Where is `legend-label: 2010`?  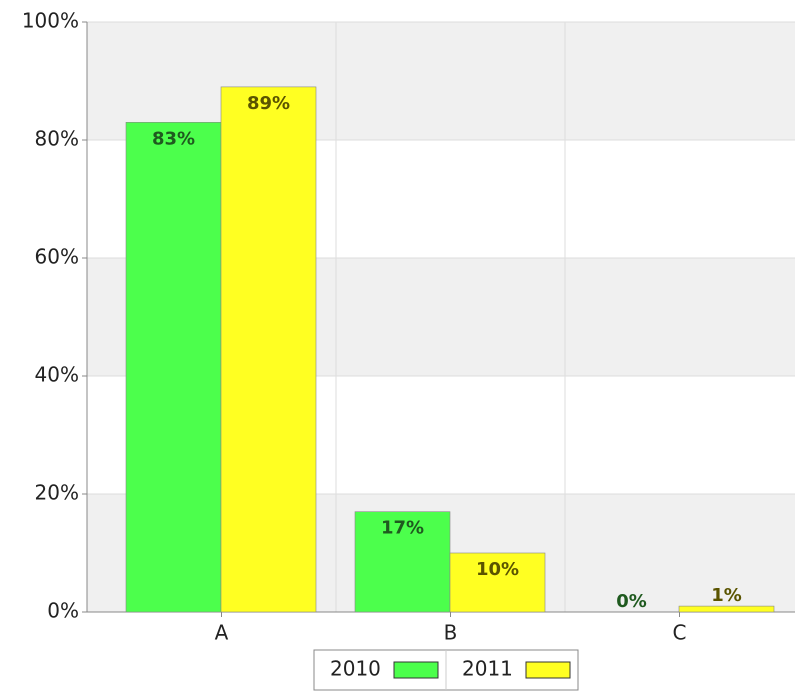
legend-label: 2010 is located at coordinates (355, 669).